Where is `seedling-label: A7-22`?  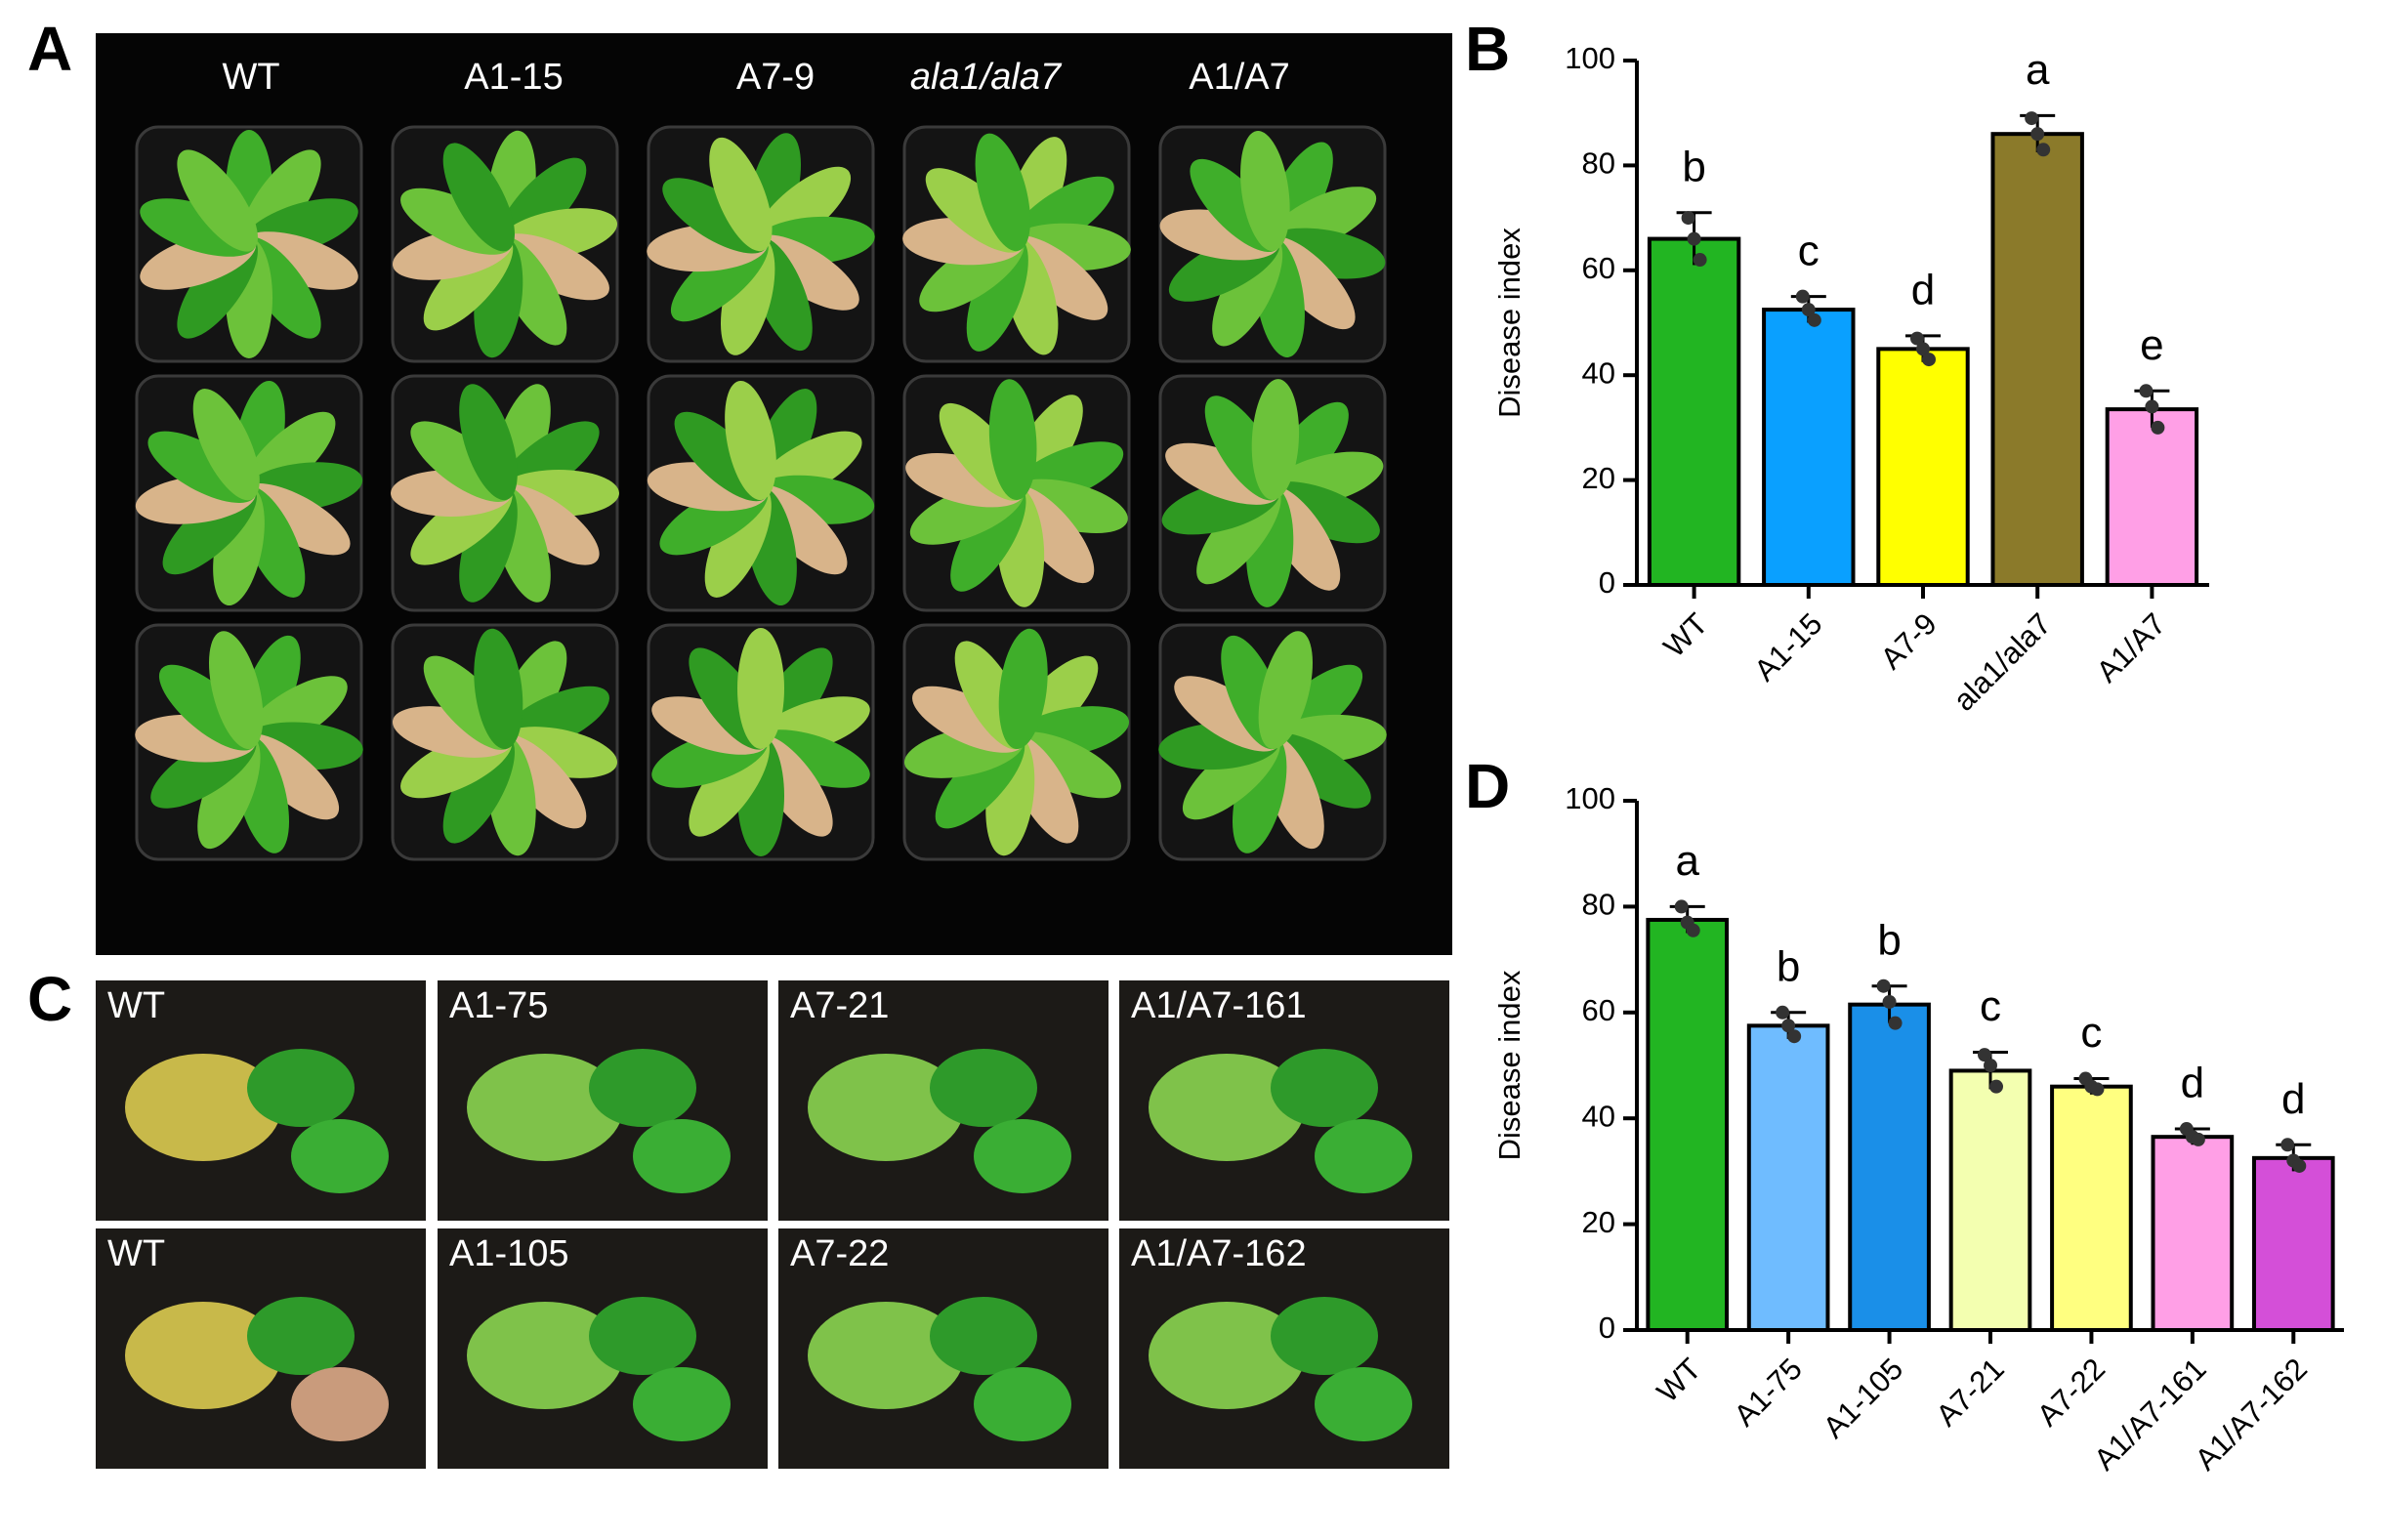 seedling-label: A7-22 is located at coordinates (840, 1253).